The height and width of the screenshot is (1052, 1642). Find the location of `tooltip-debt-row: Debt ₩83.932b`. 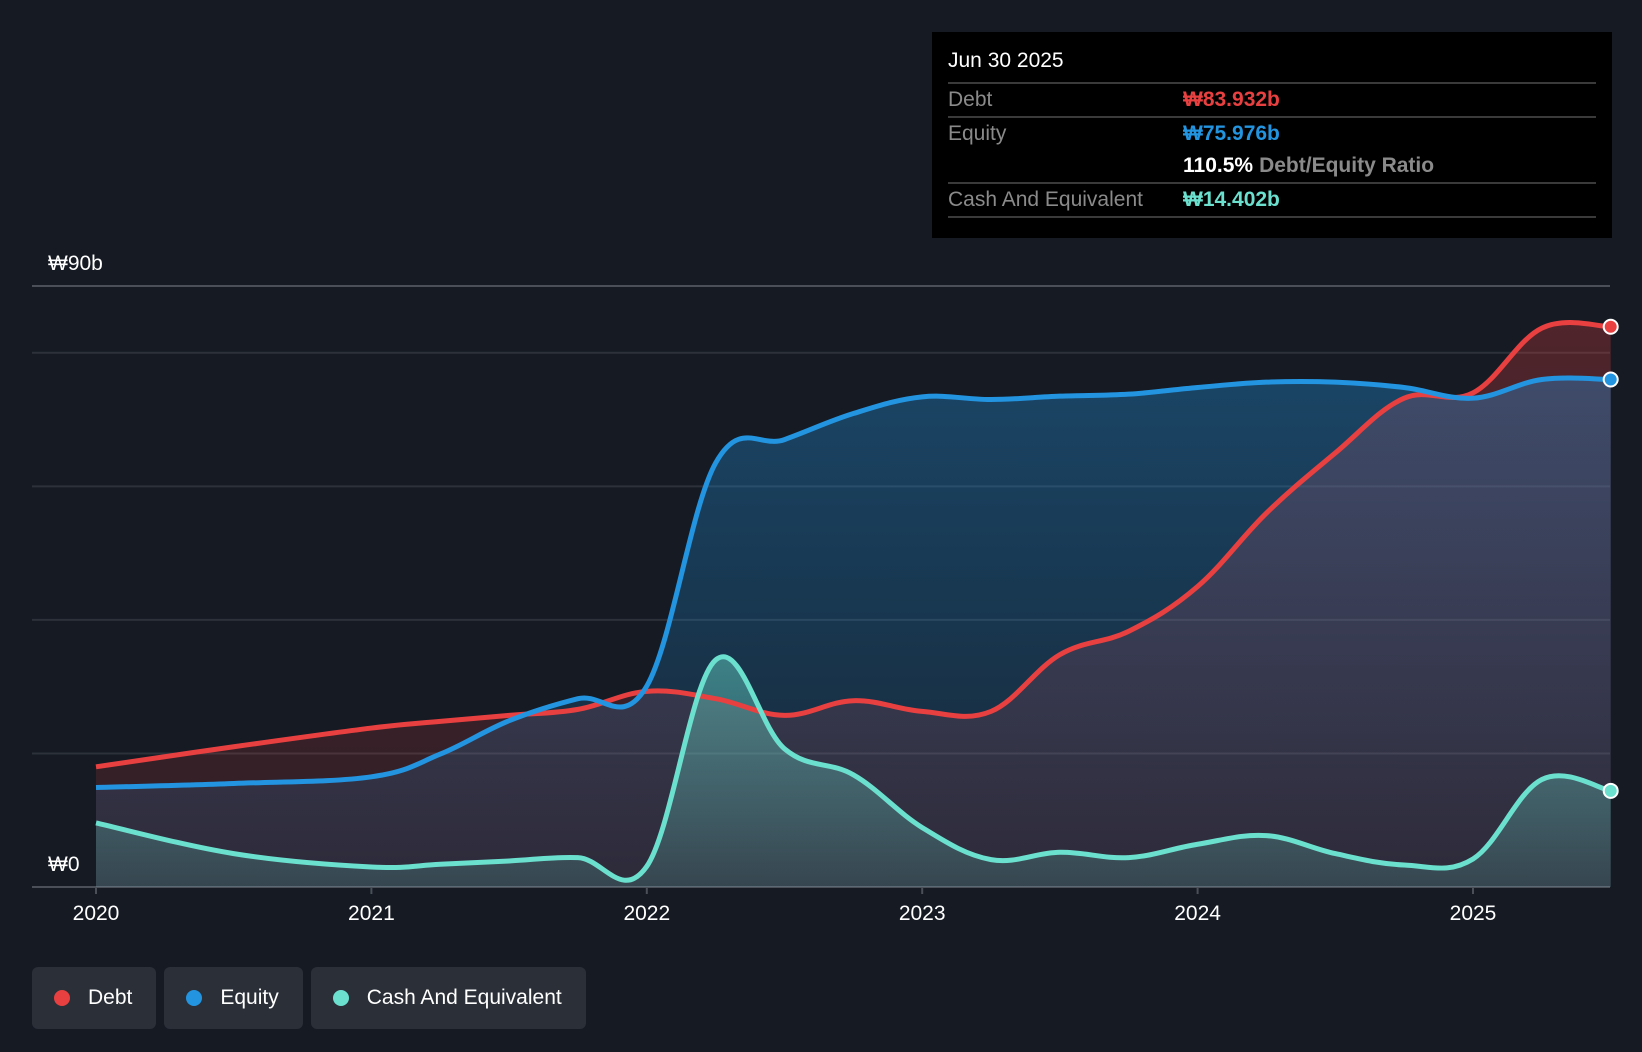

tooltip-debt-row: Debt ₩83.932b is located at coordinates (1272, 101).